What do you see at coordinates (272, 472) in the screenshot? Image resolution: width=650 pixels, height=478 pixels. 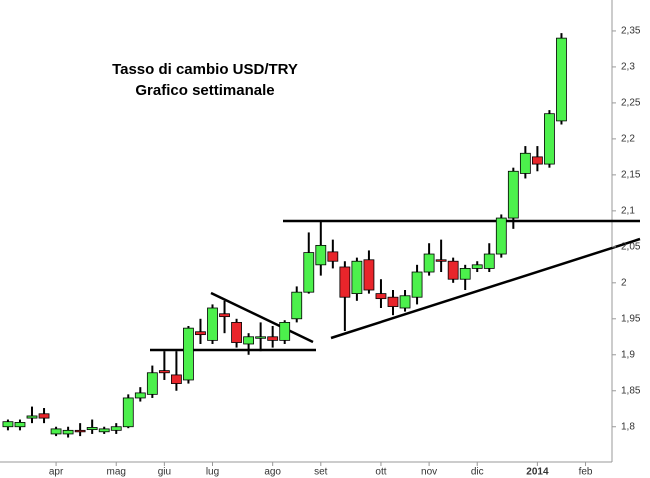 I see `x-tick-label: ago` at bounding box center [272, 472].